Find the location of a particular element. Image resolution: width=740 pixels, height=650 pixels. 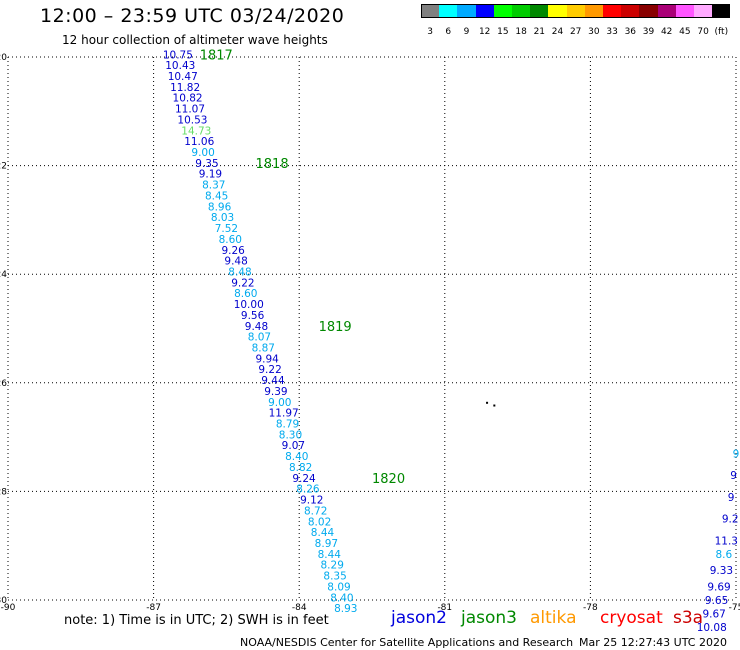

wave-height-value: 8.45 is located at coordinates (216, 196).